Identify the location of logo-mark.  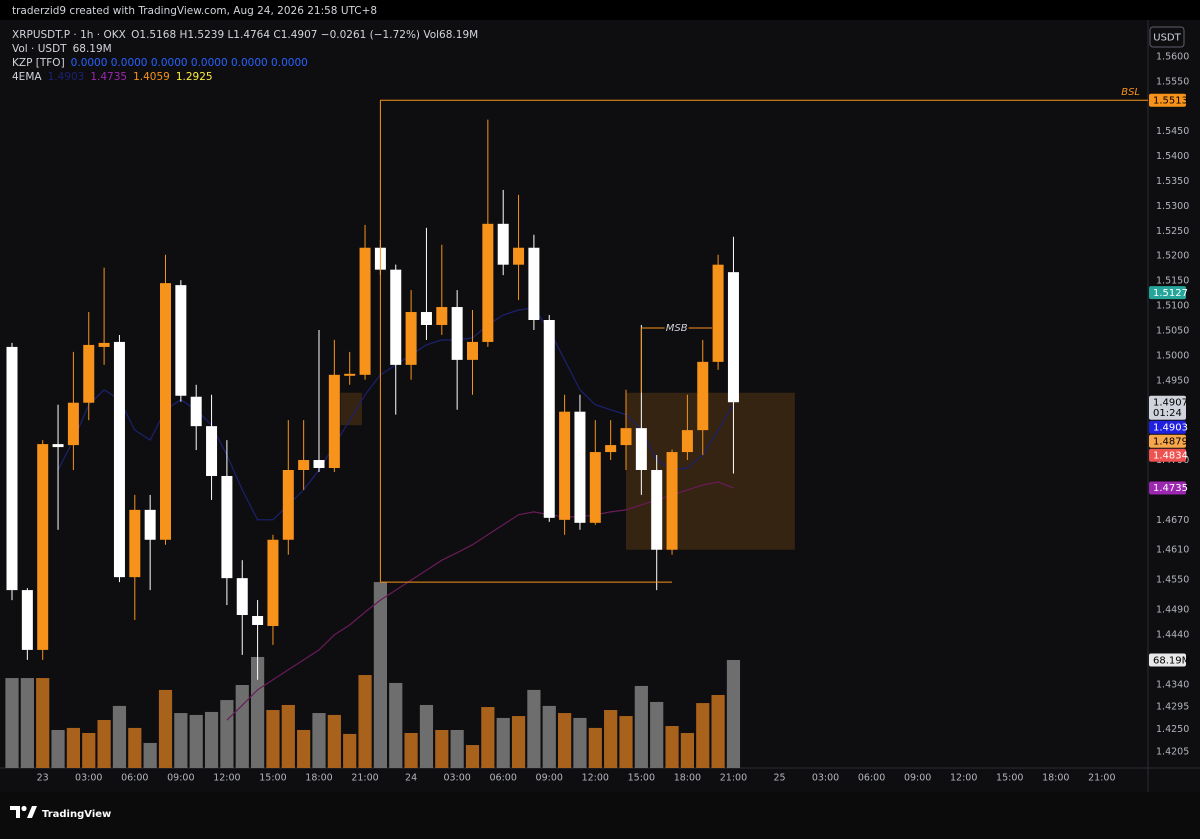
(15, 812).